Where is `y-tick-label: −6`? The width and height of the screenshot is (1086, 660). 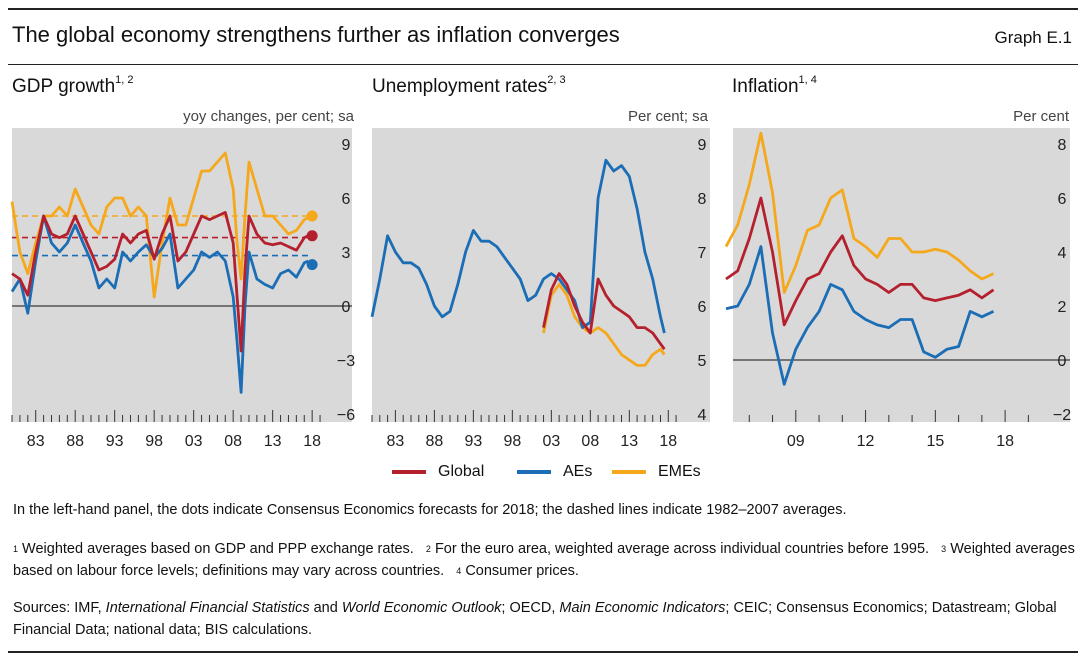 y-tick-label: −6 is located at coordinates (346, 415).